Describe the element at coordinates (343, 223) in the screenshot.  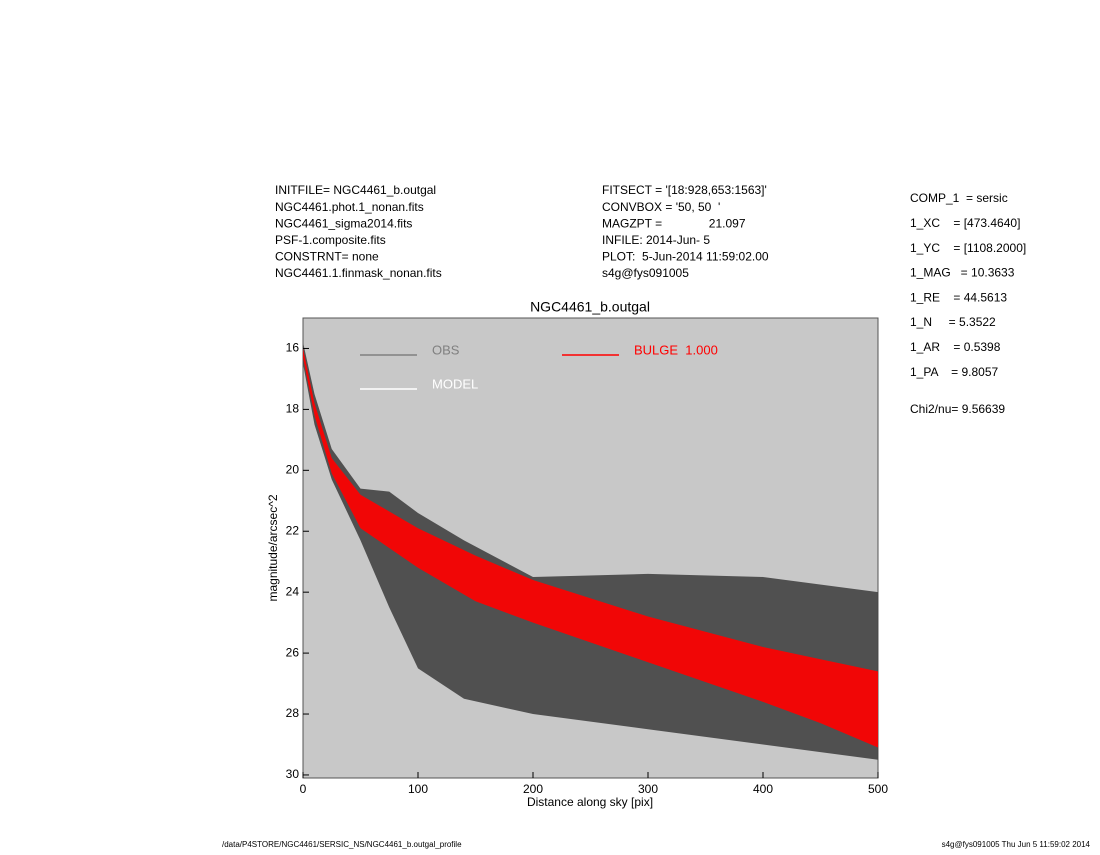
I see `header-left: NGC4461_sigma2014.fits` at that location.